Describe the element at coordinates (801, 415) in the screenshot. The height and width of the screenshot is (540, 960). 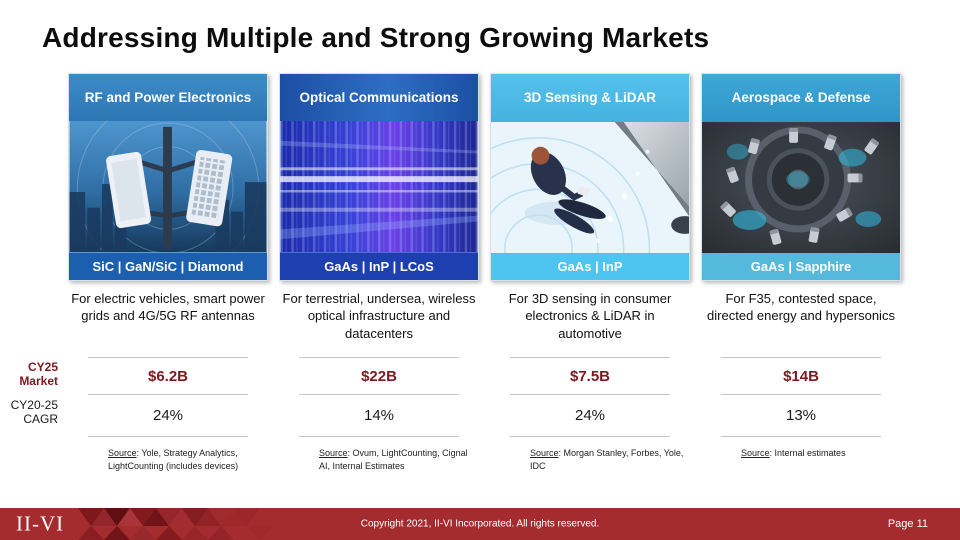
I see `cagr-value: 13%` at that location.